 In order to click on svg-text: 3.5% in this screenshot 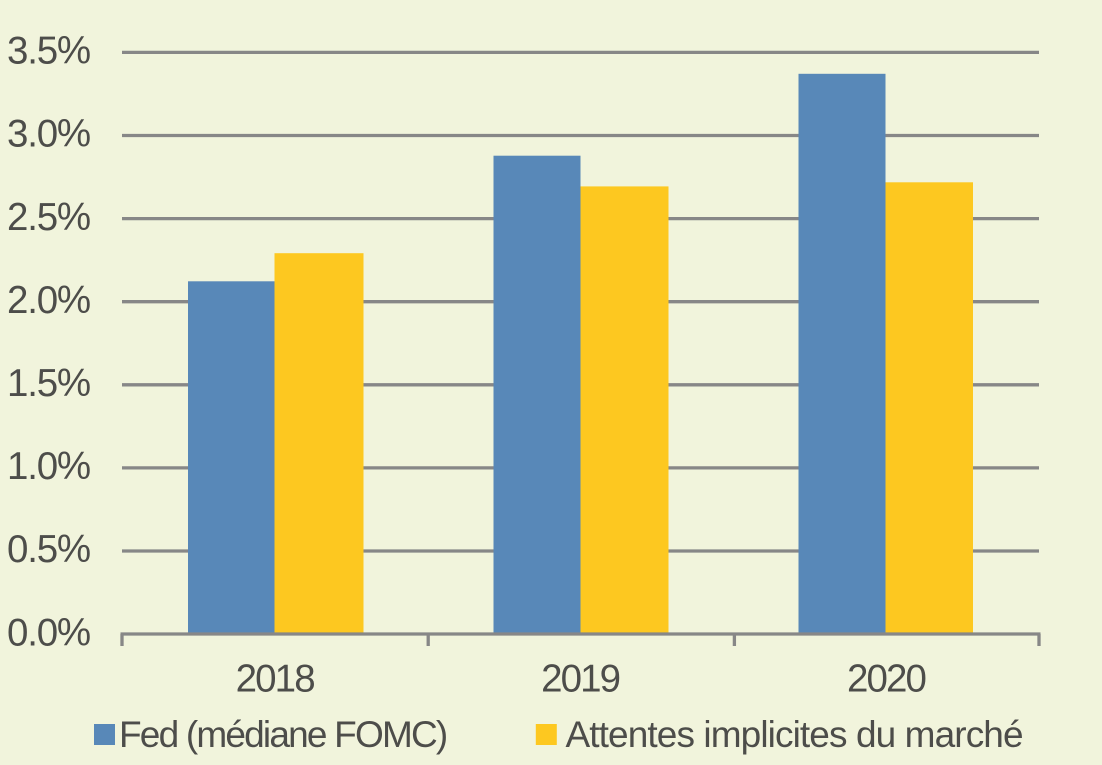, I will do `click(48, 51)`.